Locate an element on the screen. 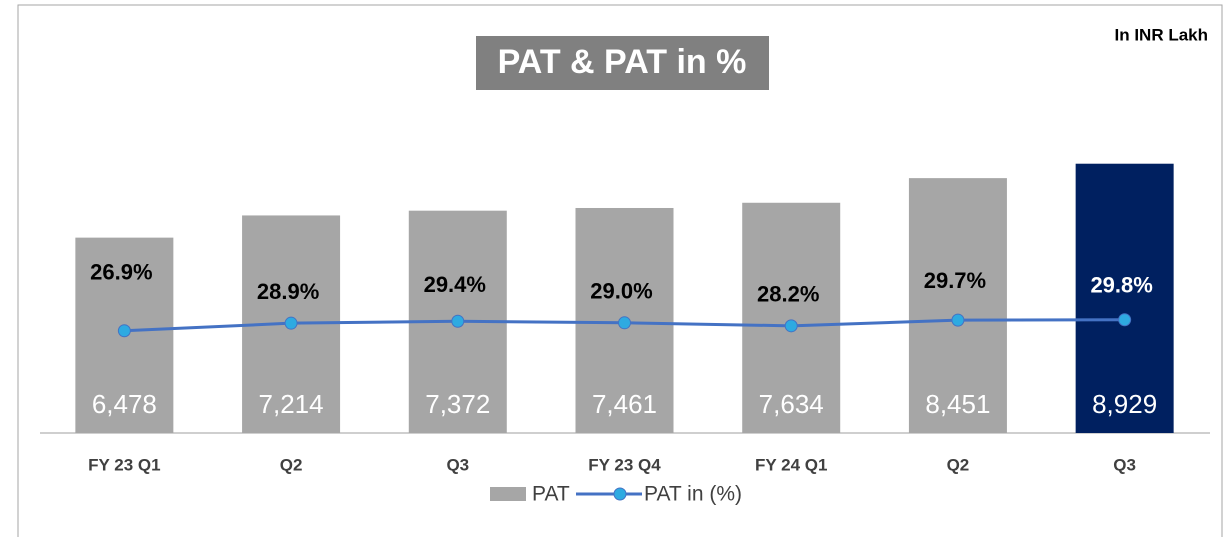 This screenshot has width=1227, height=537. unit-label: In INR Lakh is located at coordinates (1161, 34).